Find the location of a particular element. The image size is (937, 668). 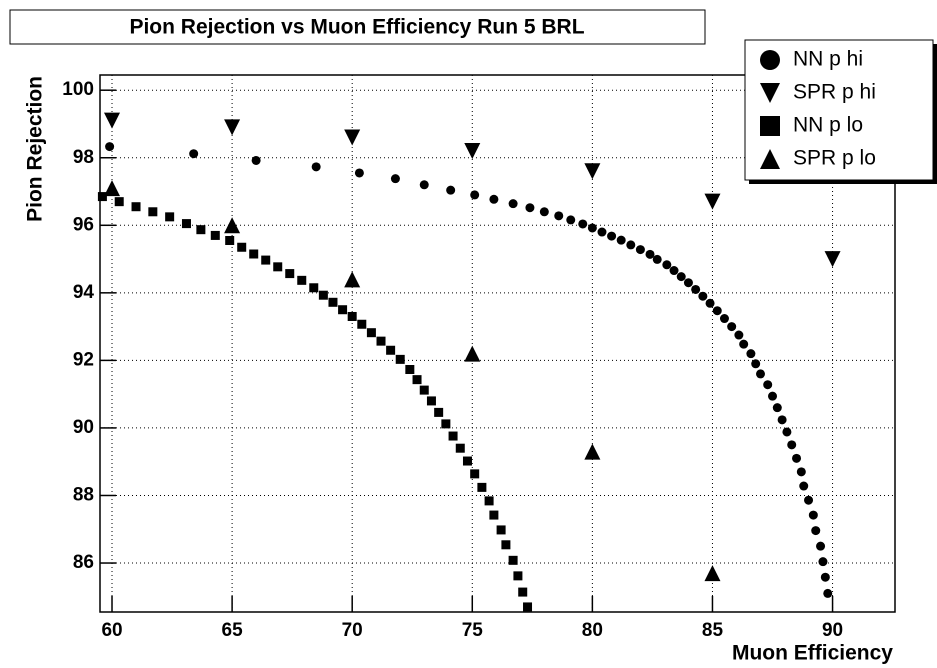

y-tick-label: 88 is located at coordinates (83, 494).